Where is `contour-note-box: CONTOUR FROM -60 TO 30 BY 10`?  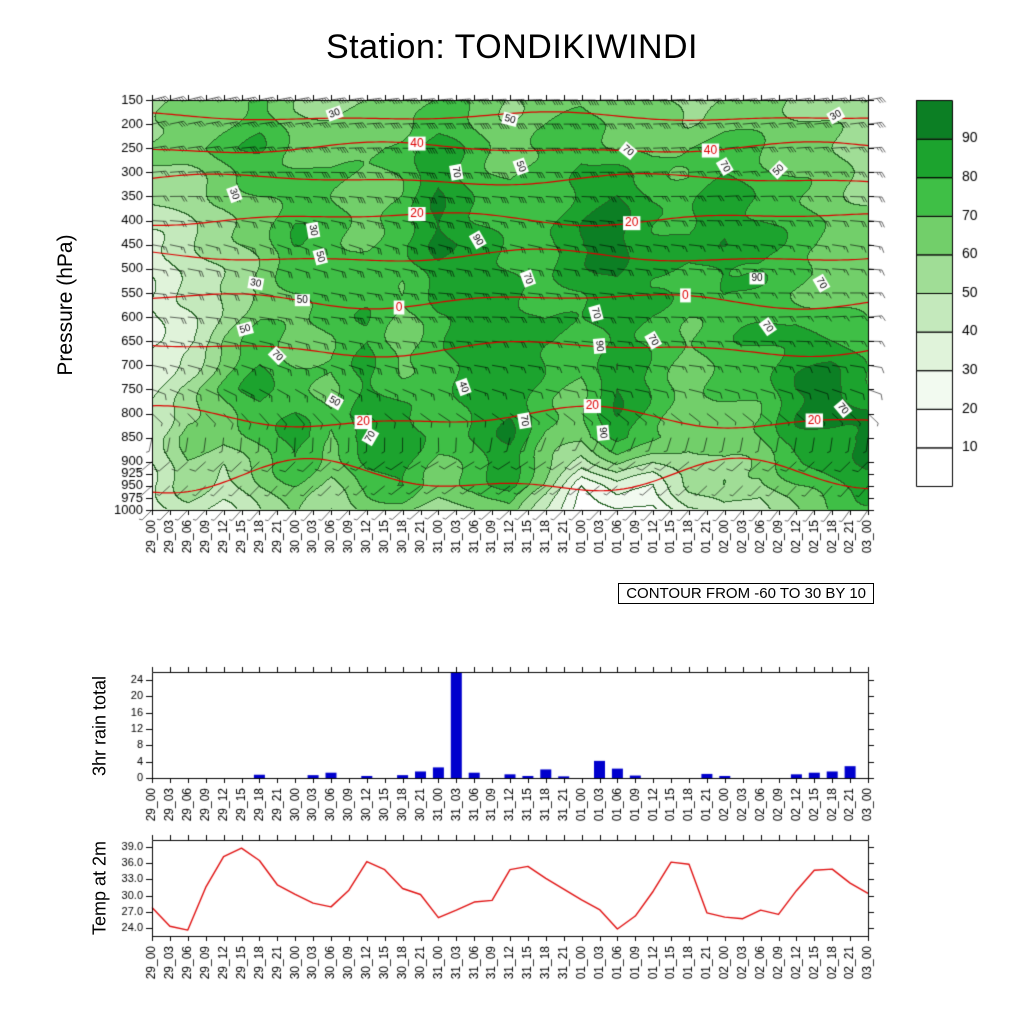 contour-note-box: CONTOUR FROM -60 TO 30 BY 10 is located at coordinates (746, 593).